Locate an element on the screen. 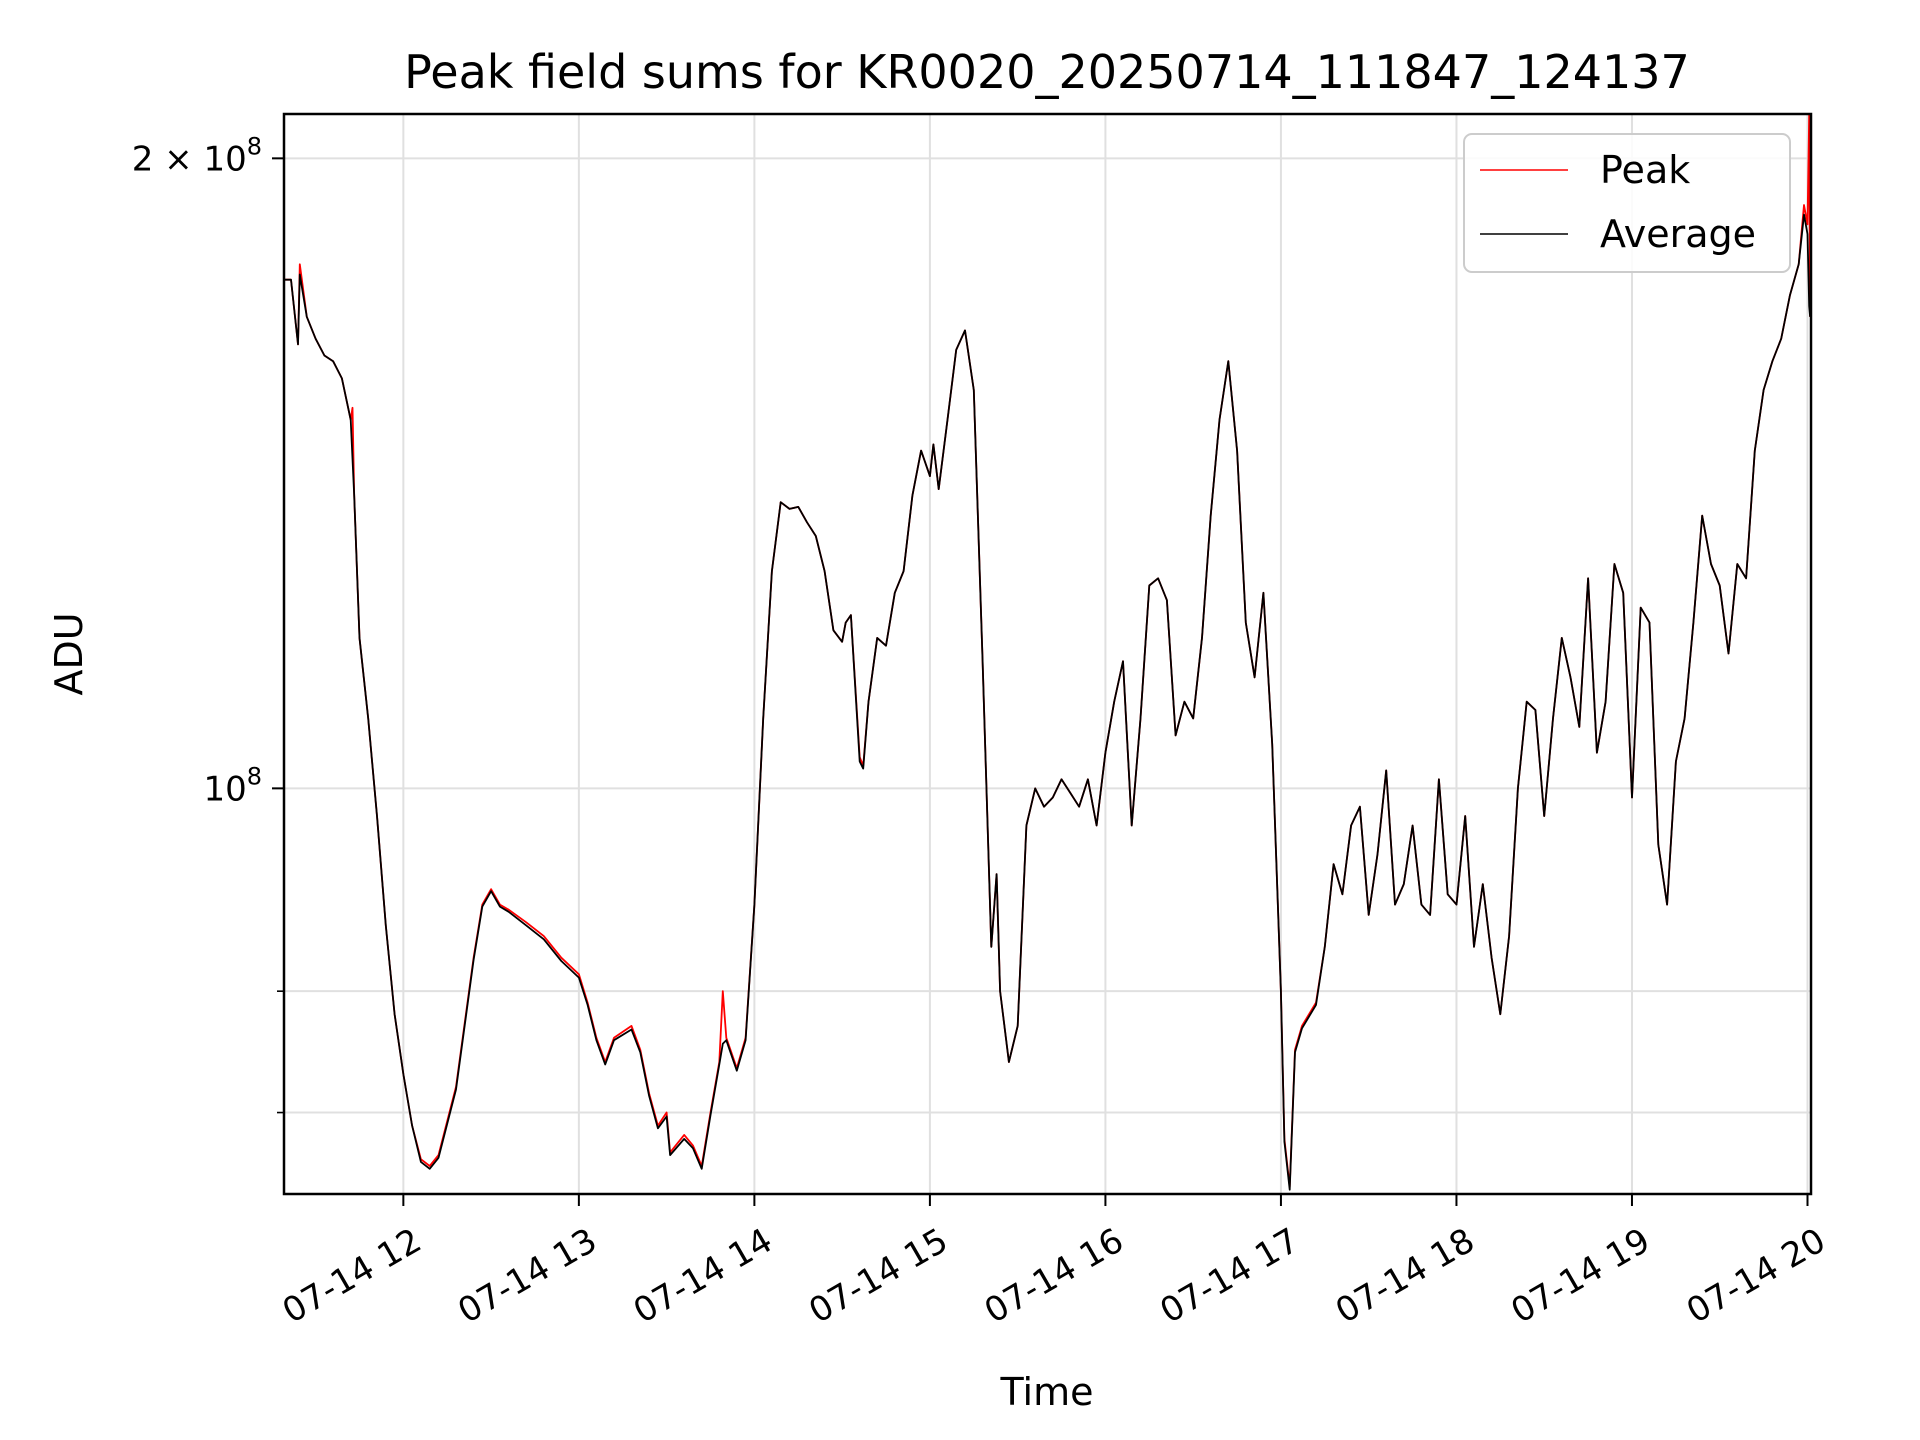  y-axis-label: ADU is located at coordinates (69, 653).